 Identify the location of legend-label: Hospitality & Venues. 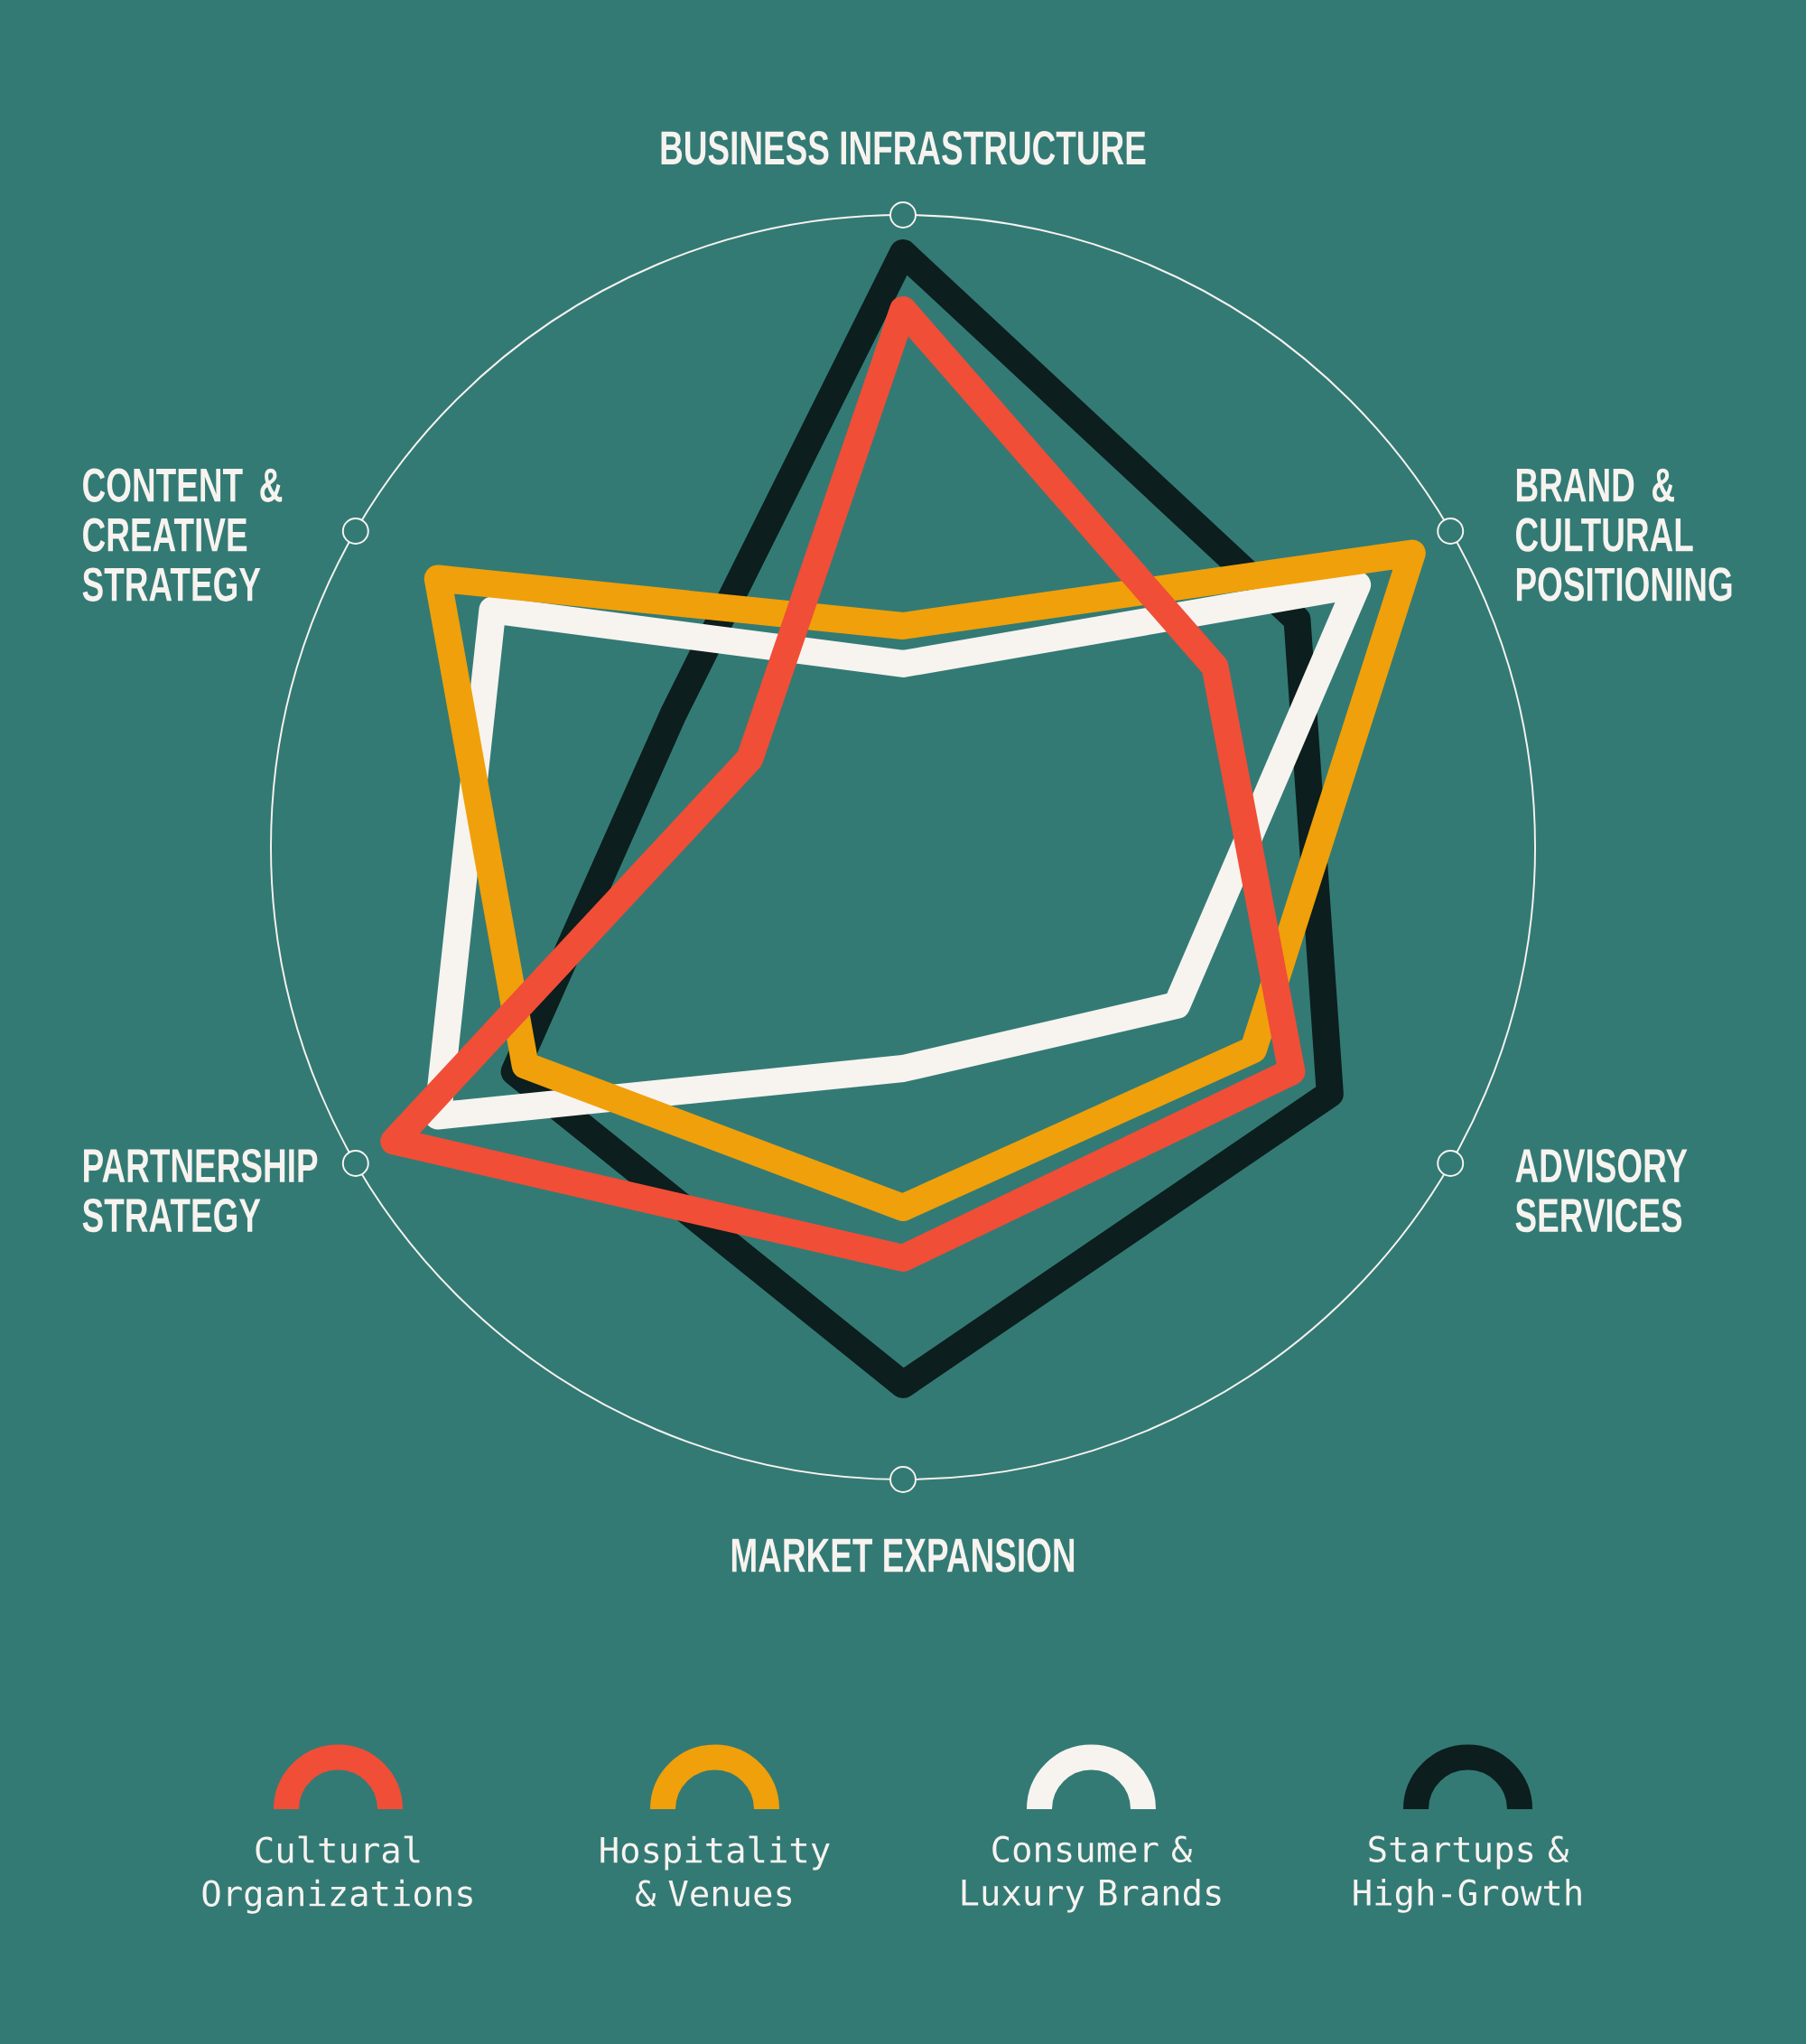
(715, 1871).